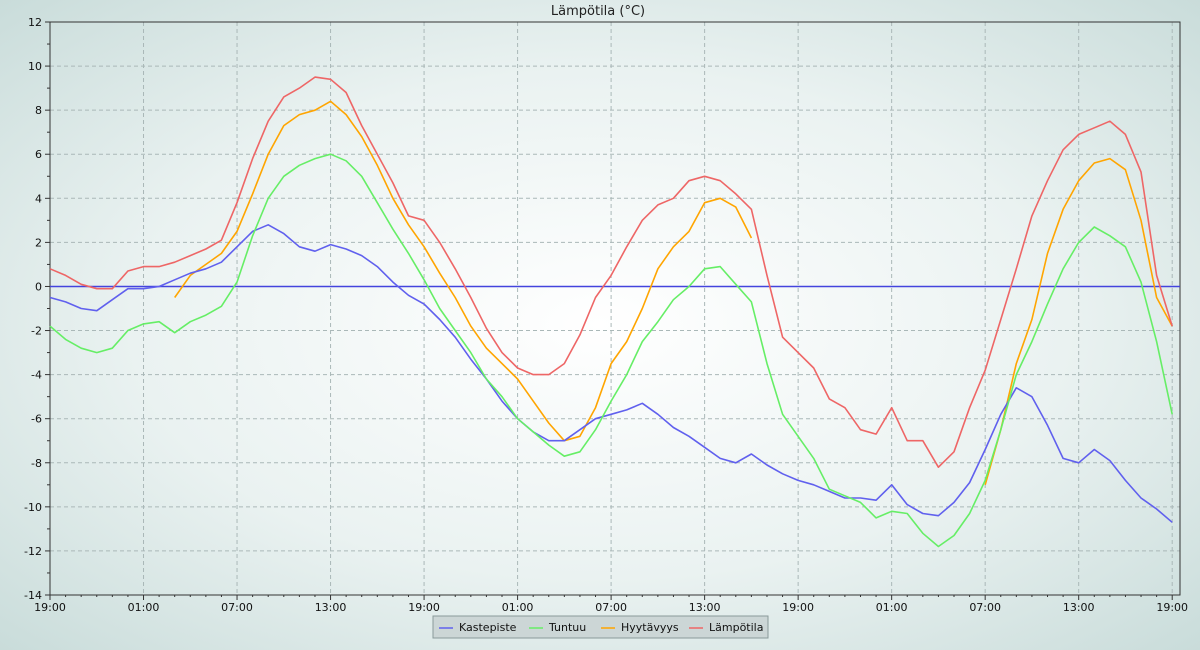 This screenshot has width=1200, height=650. Describe the element at coordinates (567, 627) in the screenshot. I see `legend-label: Tuntuu` at that location.